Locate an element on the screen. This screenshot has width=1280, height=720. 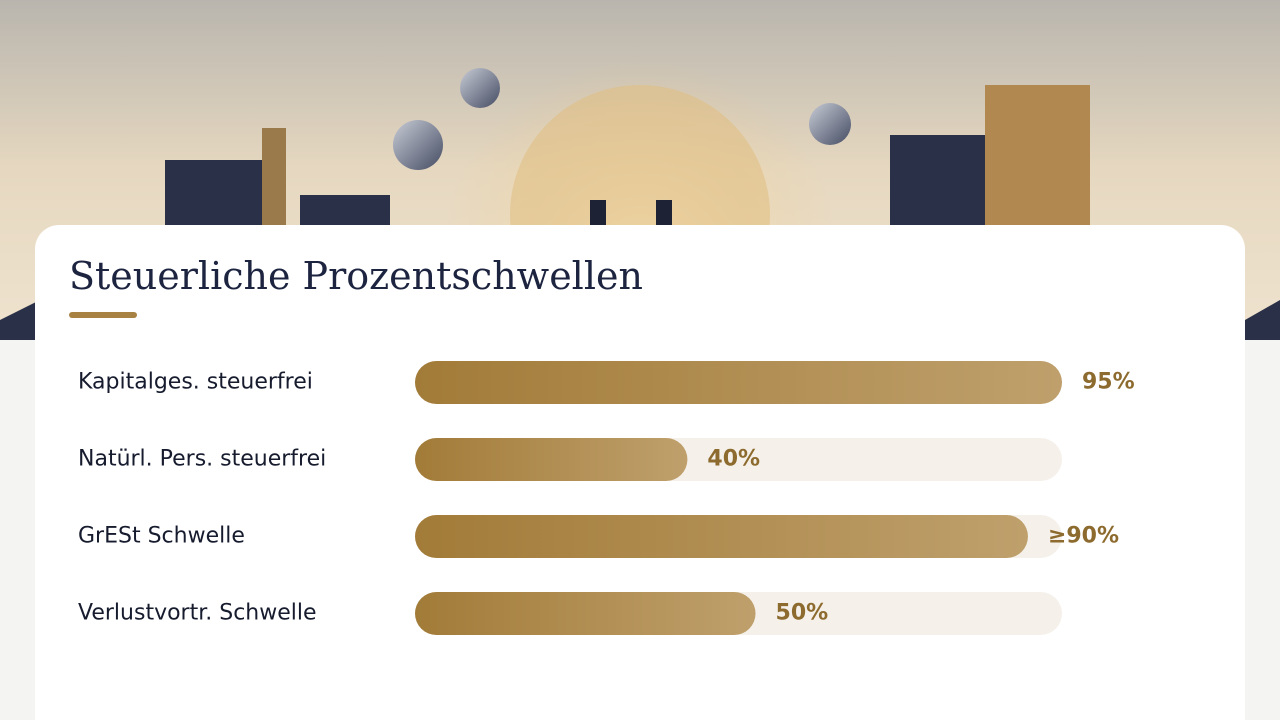
category-label: Kapitalges. steuerfrei is located at coordinates (195, 382).